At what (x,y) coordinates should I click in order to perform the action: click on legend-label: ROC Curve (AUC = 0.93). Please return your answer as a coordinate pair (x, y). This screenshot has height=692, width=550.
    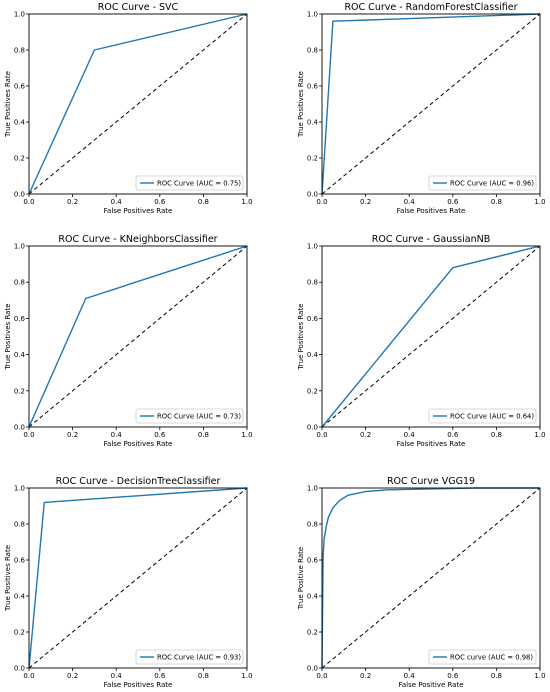
    Looking at the image, I should click on (199, 658).